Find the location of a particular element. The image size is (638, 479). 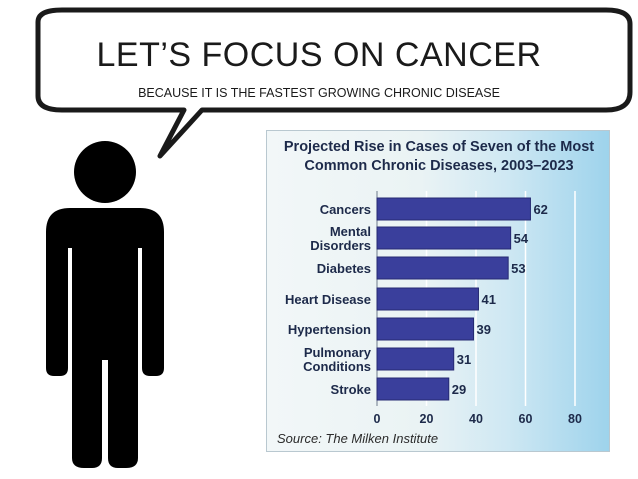

person-silhouette-icon is located at coordinates (105, 304).